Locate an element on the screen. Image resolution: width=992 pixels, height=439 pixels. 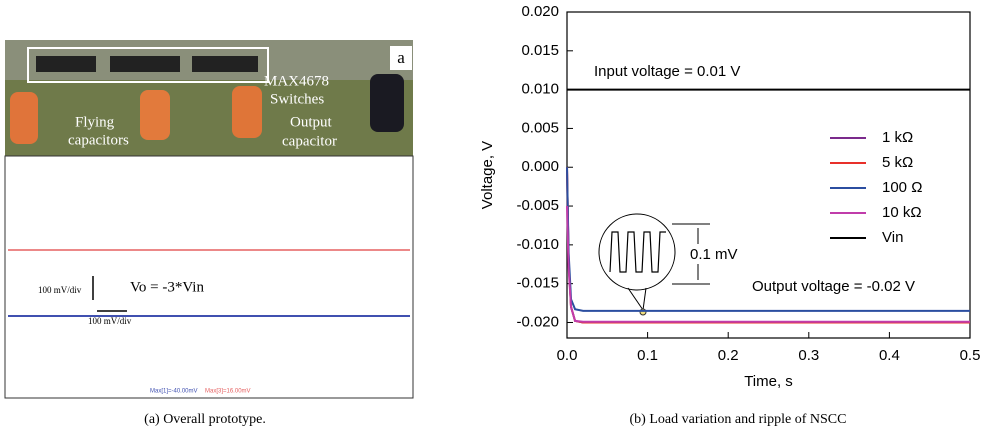
equation: Vo = -3*Vin is located at coordinates (167, 287).